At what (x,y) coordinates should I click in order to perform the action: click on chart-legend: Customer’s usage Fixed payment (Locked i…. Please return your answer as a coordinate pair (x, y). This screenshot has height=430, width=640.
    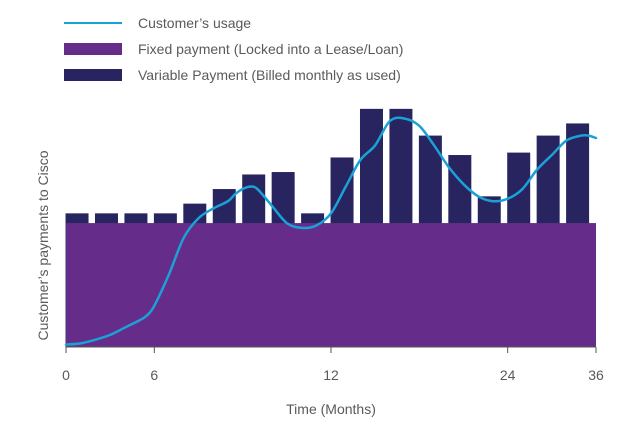
    Looking at the image, I should click on (274, 49).